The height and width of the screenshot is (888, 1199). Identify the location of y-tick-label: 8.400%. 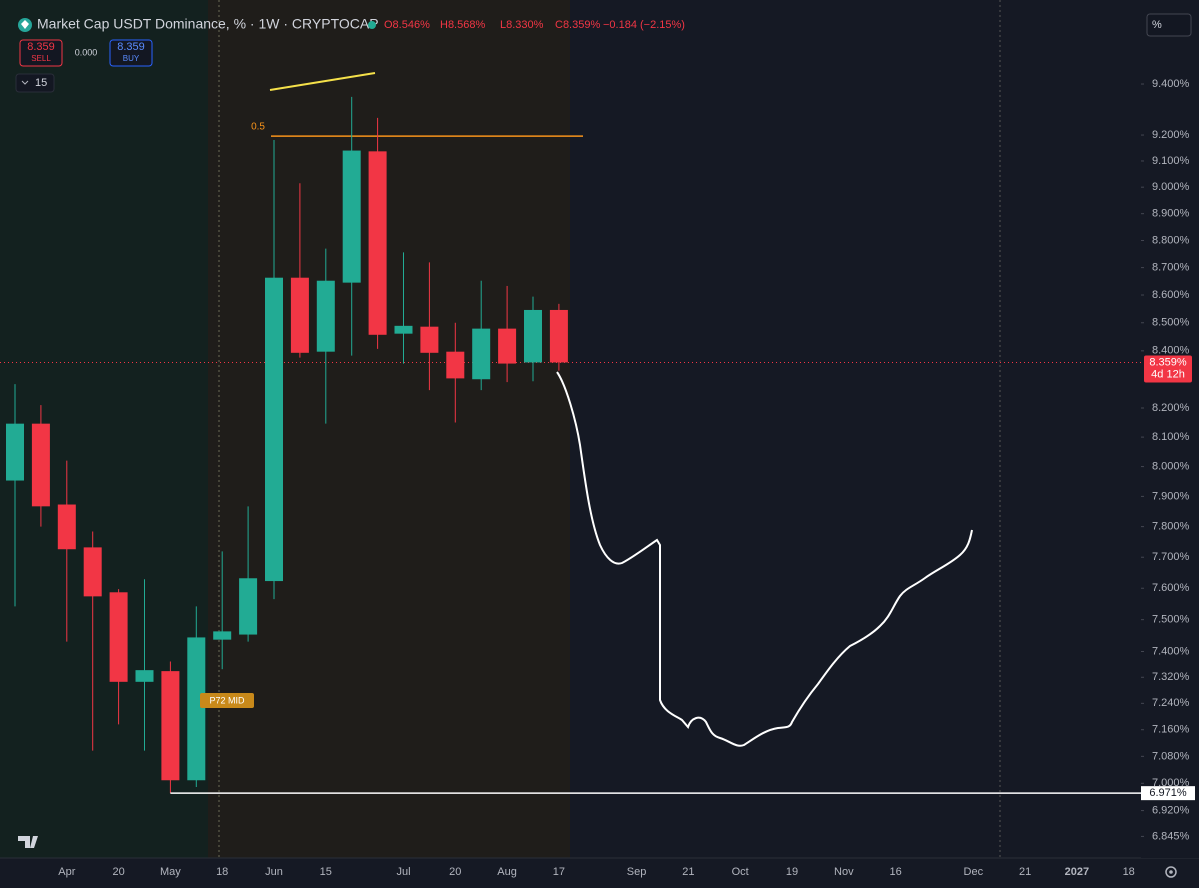
(1171, 351).